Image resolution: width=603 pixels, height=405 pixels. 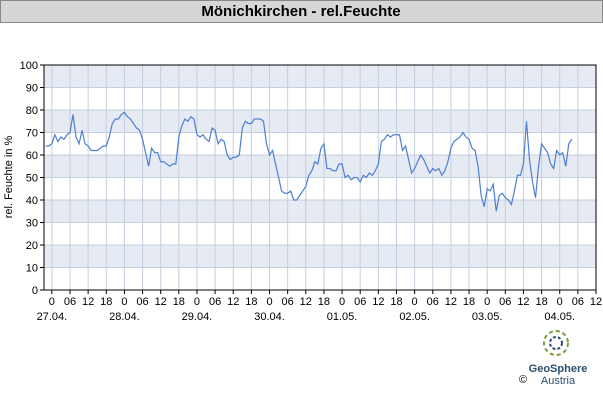 I want to click on chart-title: Mönichkirchen - rel.Feuchte, so click(x=300, y=11).